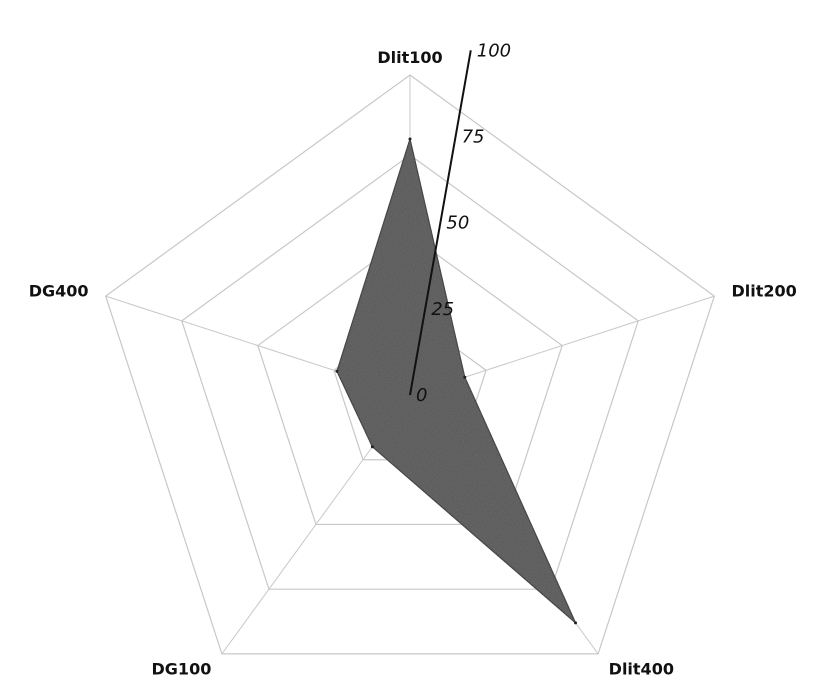 This screenshot has height=700, width=824. I want to click on category-label-dlit400: Dlit400, so click(641, 668).